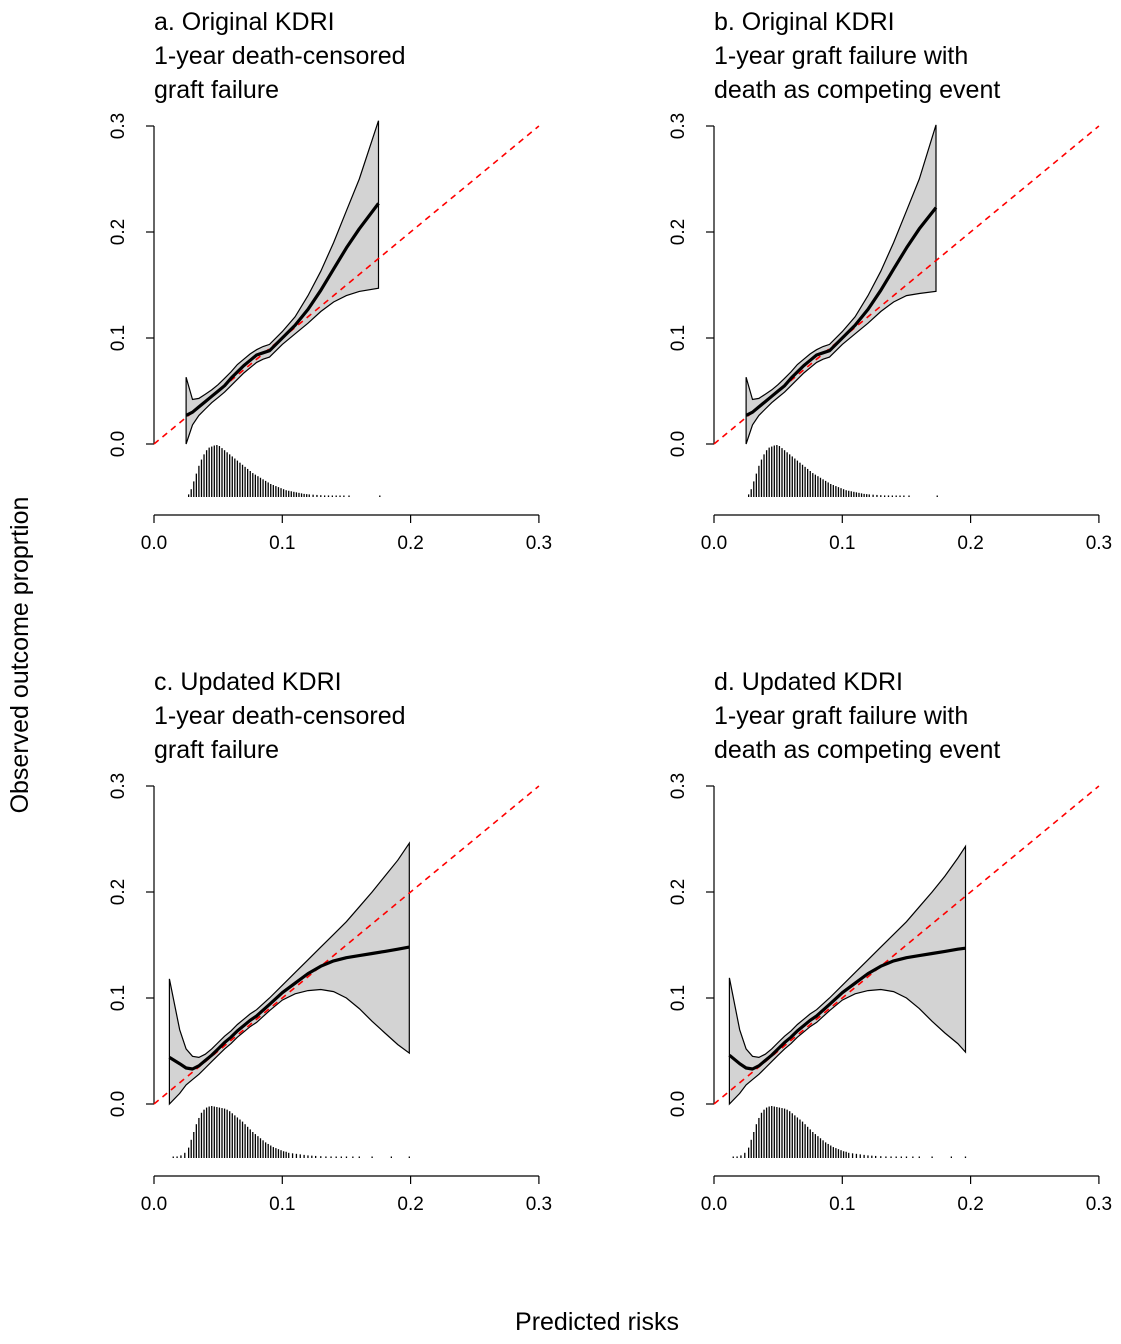 This screenshot has height=1344, width=1121. What do you see at coordinates (248, 682) in the screenshot?
I see `panel-title-line: c. Updated KDRI` at bounding box center [248, 682].